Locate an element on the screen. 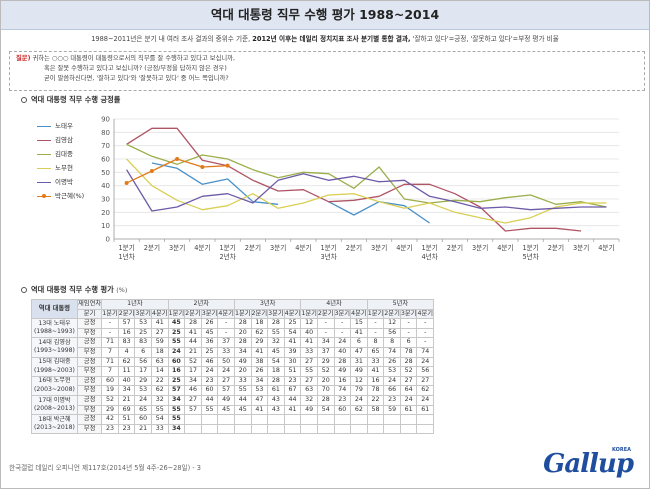  value-negative: 66 is located at coordinates (392, 390).